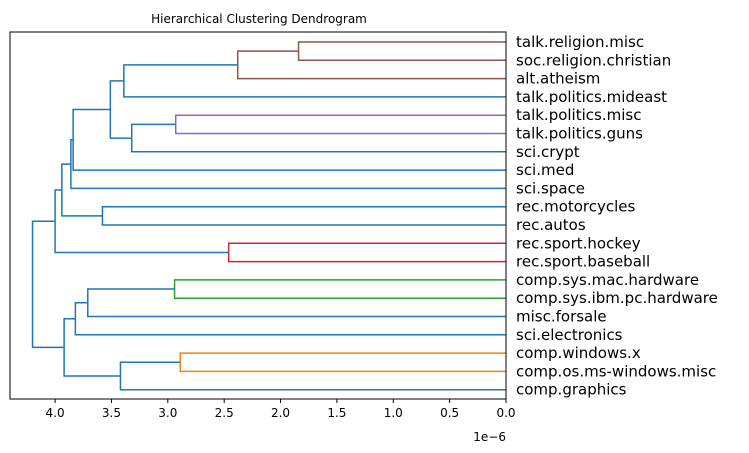 This screenshot has width=749, height=453. What do you see at coordinates (505, 413) in the screenshot?
I see `x-tick-label: 0.0` at bounding box center [505, 413].